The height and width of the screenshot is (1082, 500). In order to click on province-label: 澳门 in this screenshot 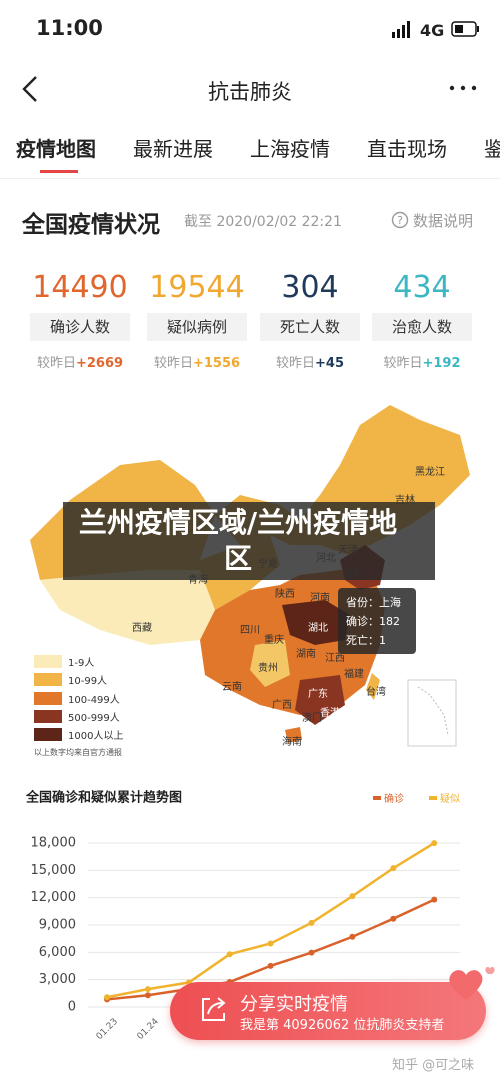, I will do `click(312, 718)`.